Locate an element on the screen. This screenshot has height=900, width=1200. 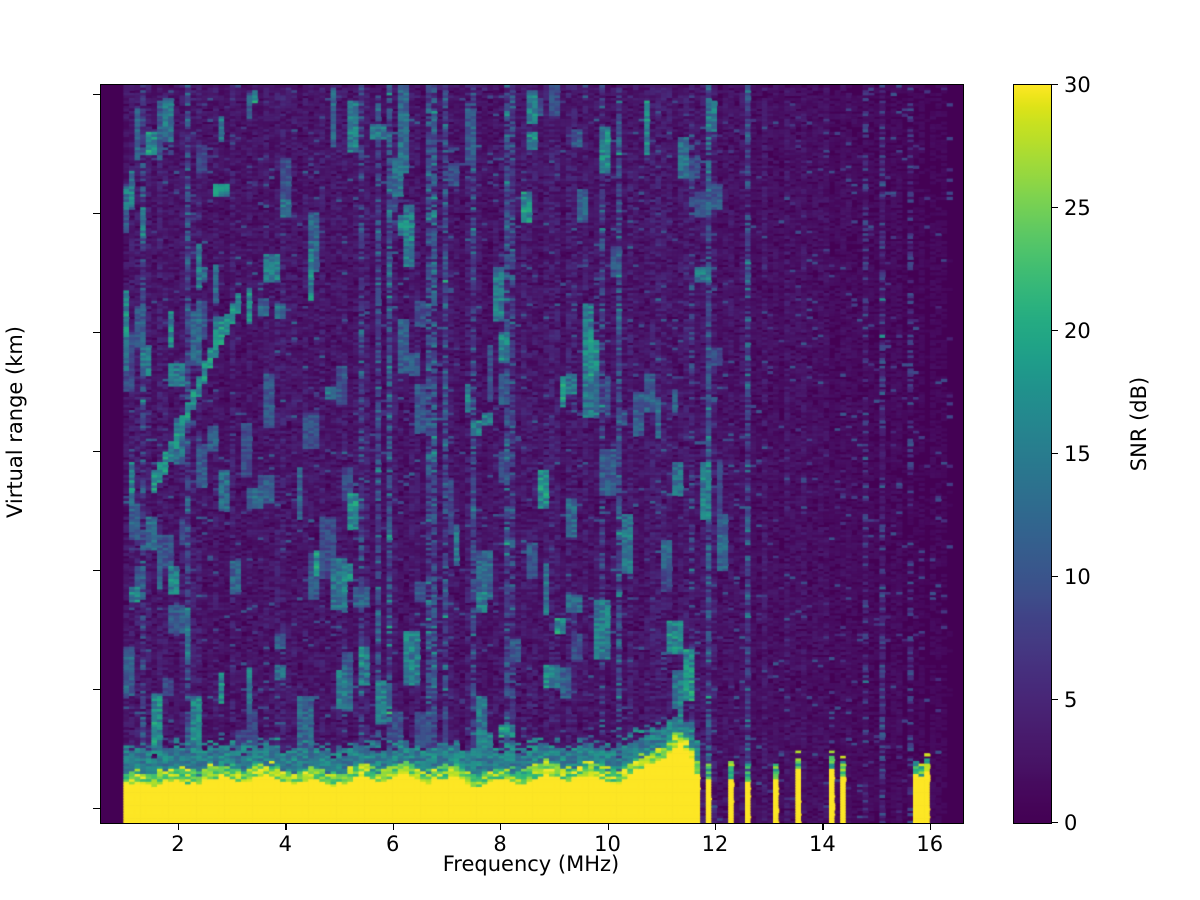
colorbar-tick-label: 15 is located at coordinates (1077, 454).